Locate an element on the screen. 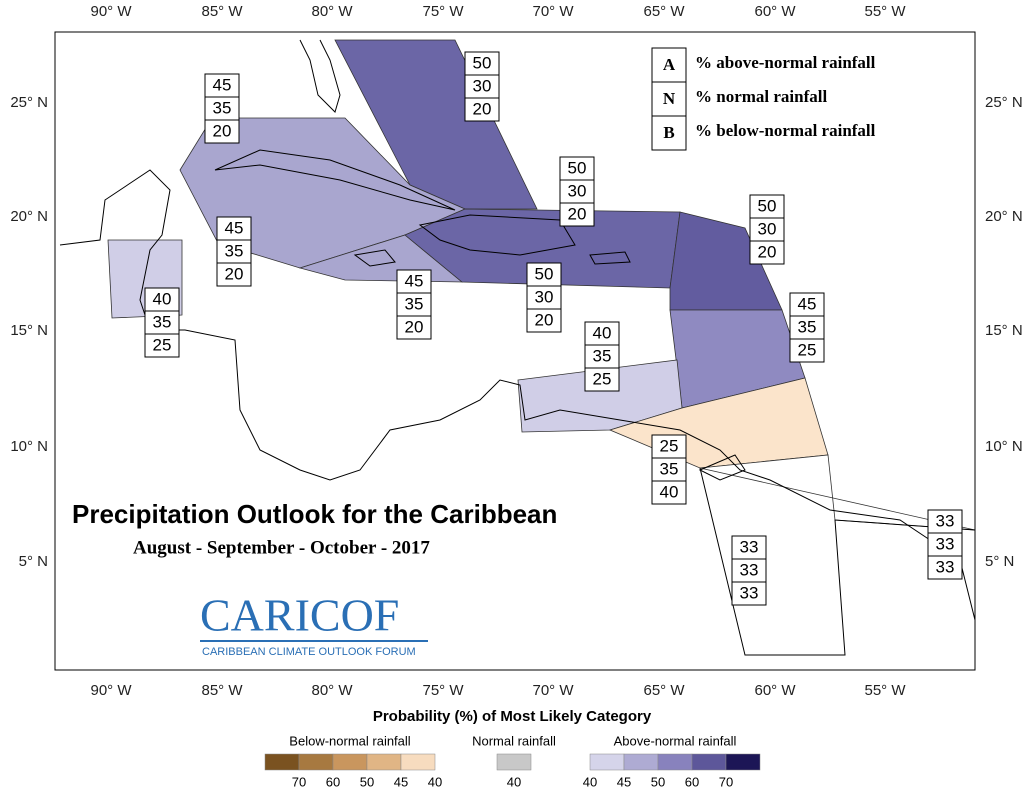 The height and width of the screenshot is (791, 1030). logo-tagline: CARIBBEAN CLIMATE OUTLOOK FORUM is located at coordinates (309, 652).